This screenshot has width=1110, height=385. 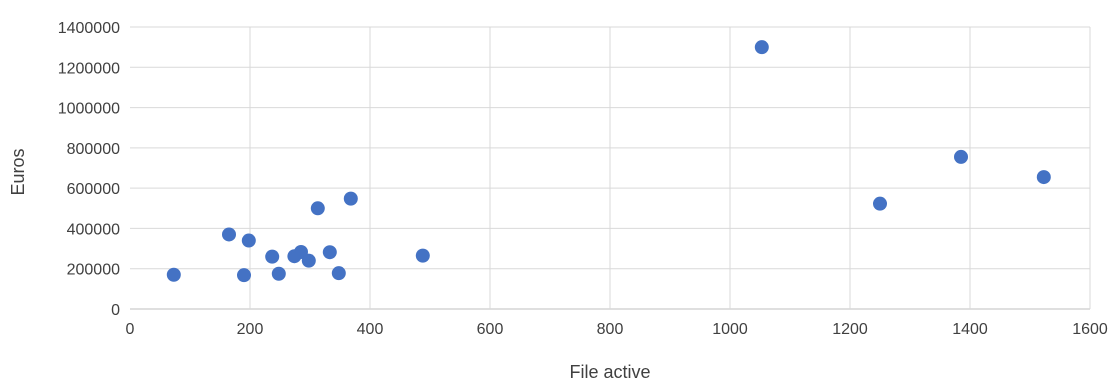 What do you see at coordinates (490, 329) in the screenshot?
I see `x-tick-label: 600` at bounding box center [490, 329].